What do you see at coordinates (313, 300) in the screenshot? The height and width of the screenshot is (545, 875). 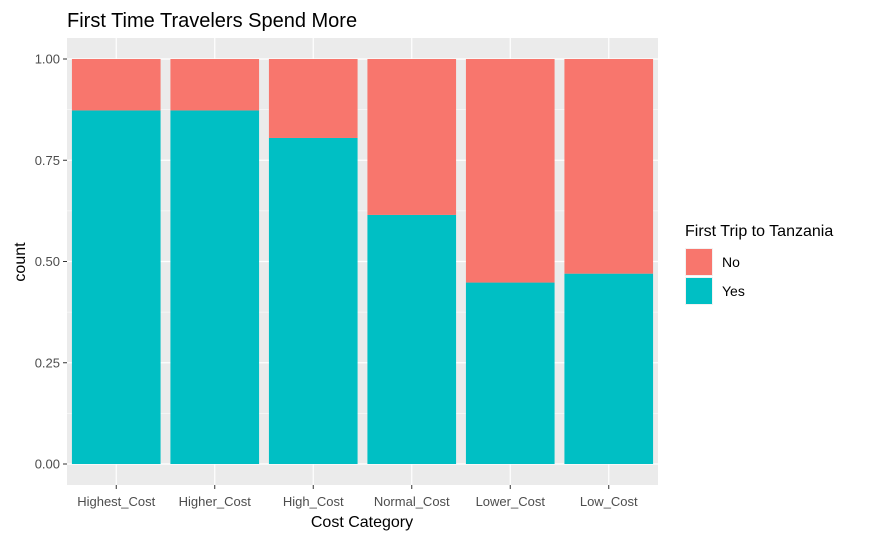 I see `bar-yes-high-cost` at bounding box center [313, 300].